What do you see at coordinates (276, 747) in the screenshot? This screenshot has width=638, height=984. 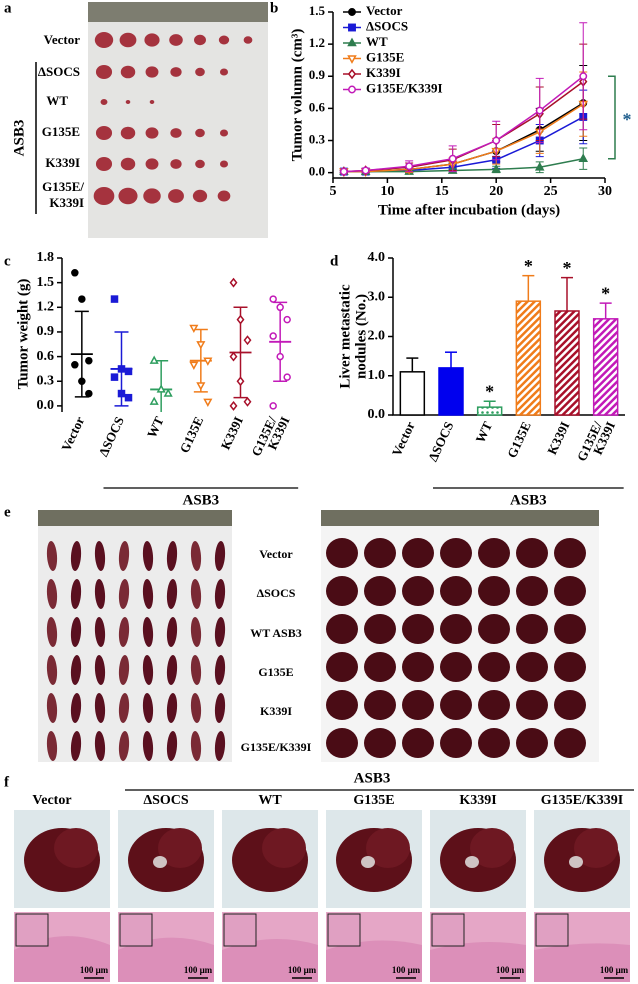 I see `row-label: G135E/K339I` at bounding box center [276, 747].